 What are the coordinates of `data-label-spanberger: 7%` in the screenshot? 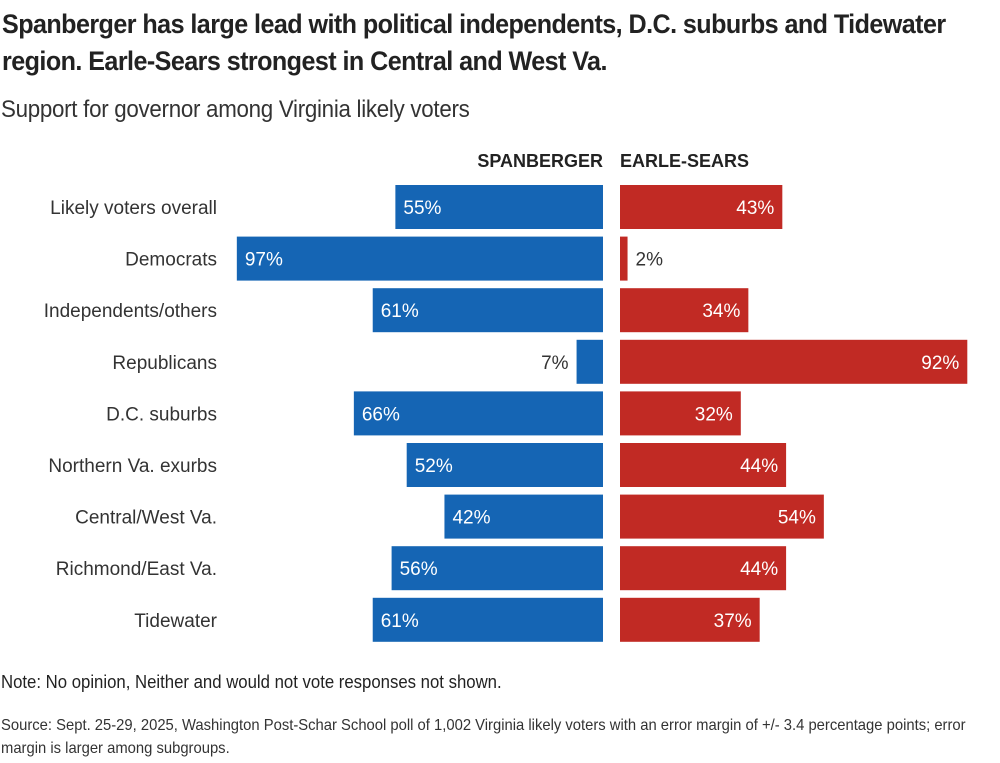 It's located at (555, 363).